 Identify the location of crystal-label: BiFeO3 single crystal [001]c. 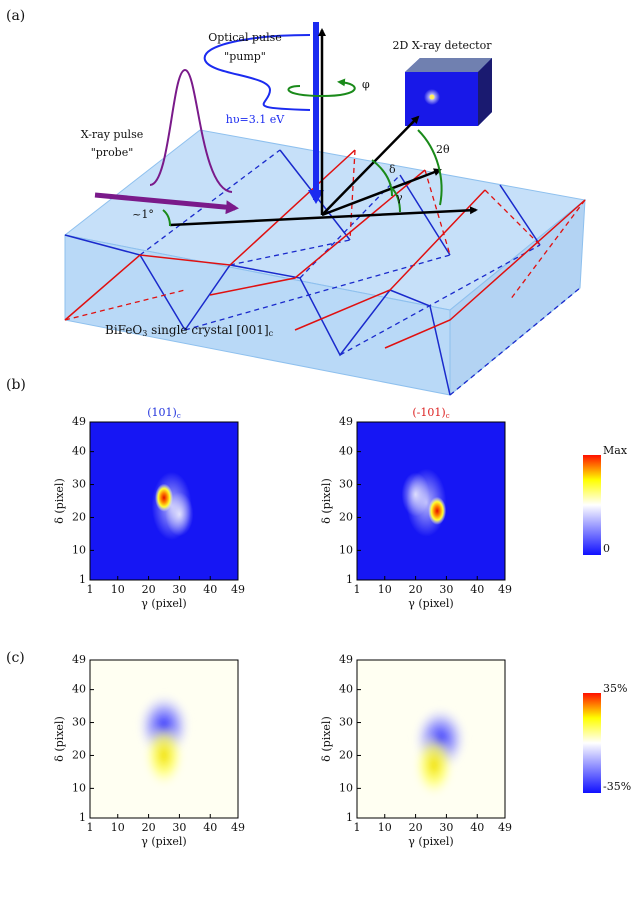
(189, 331).